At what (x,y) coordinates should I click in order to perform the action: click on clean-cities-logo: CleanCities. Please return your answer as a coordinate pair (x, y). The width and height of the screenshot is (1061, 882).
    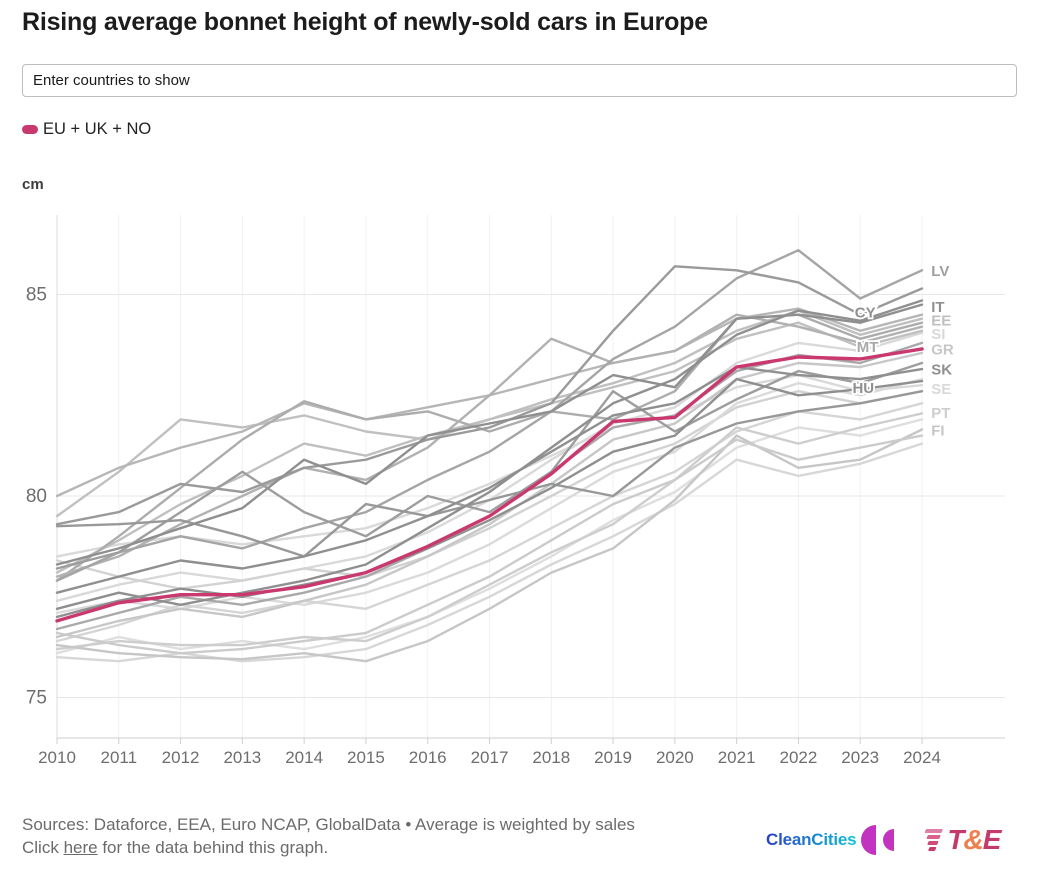
    Looking at the image, I should click on (831, 840).